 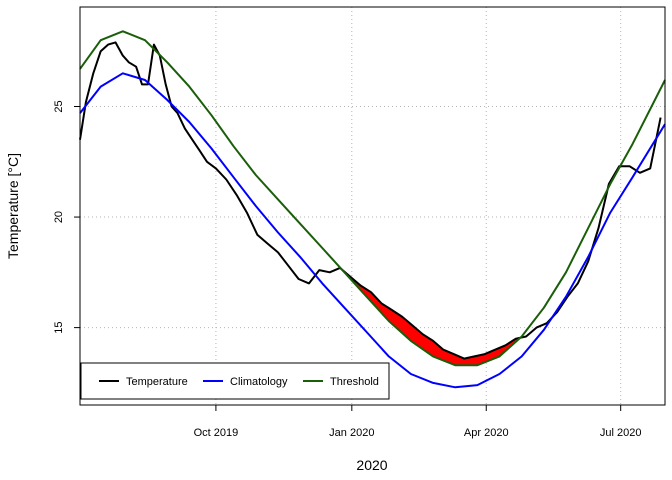 I want to click on legend-label: Temperature, so click(x=157, y=382).